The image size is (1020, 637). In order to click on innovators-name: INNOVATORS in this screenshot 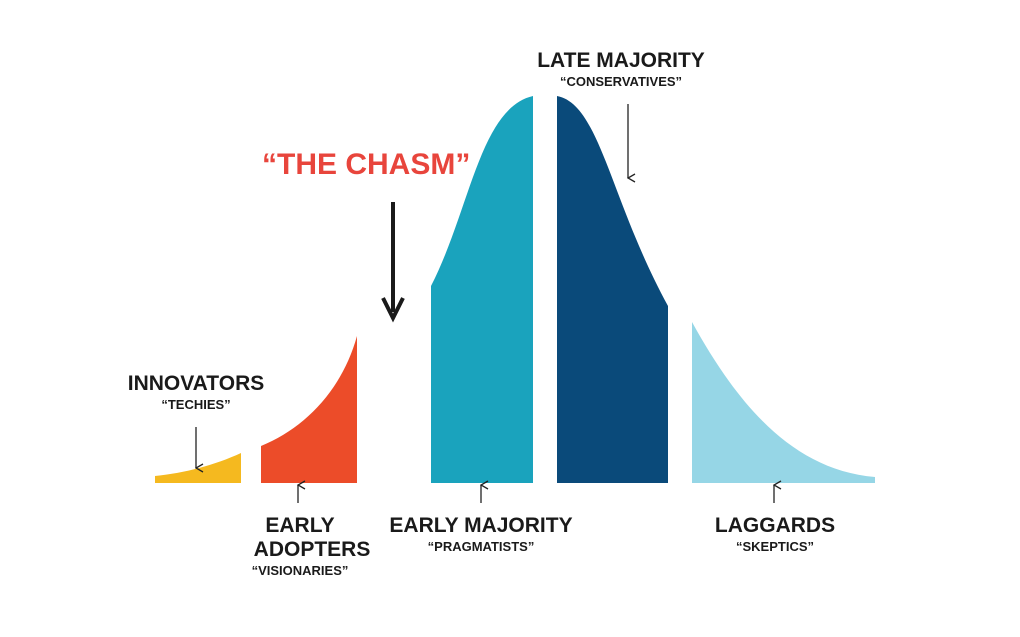, I will do `click(196, 383)`.